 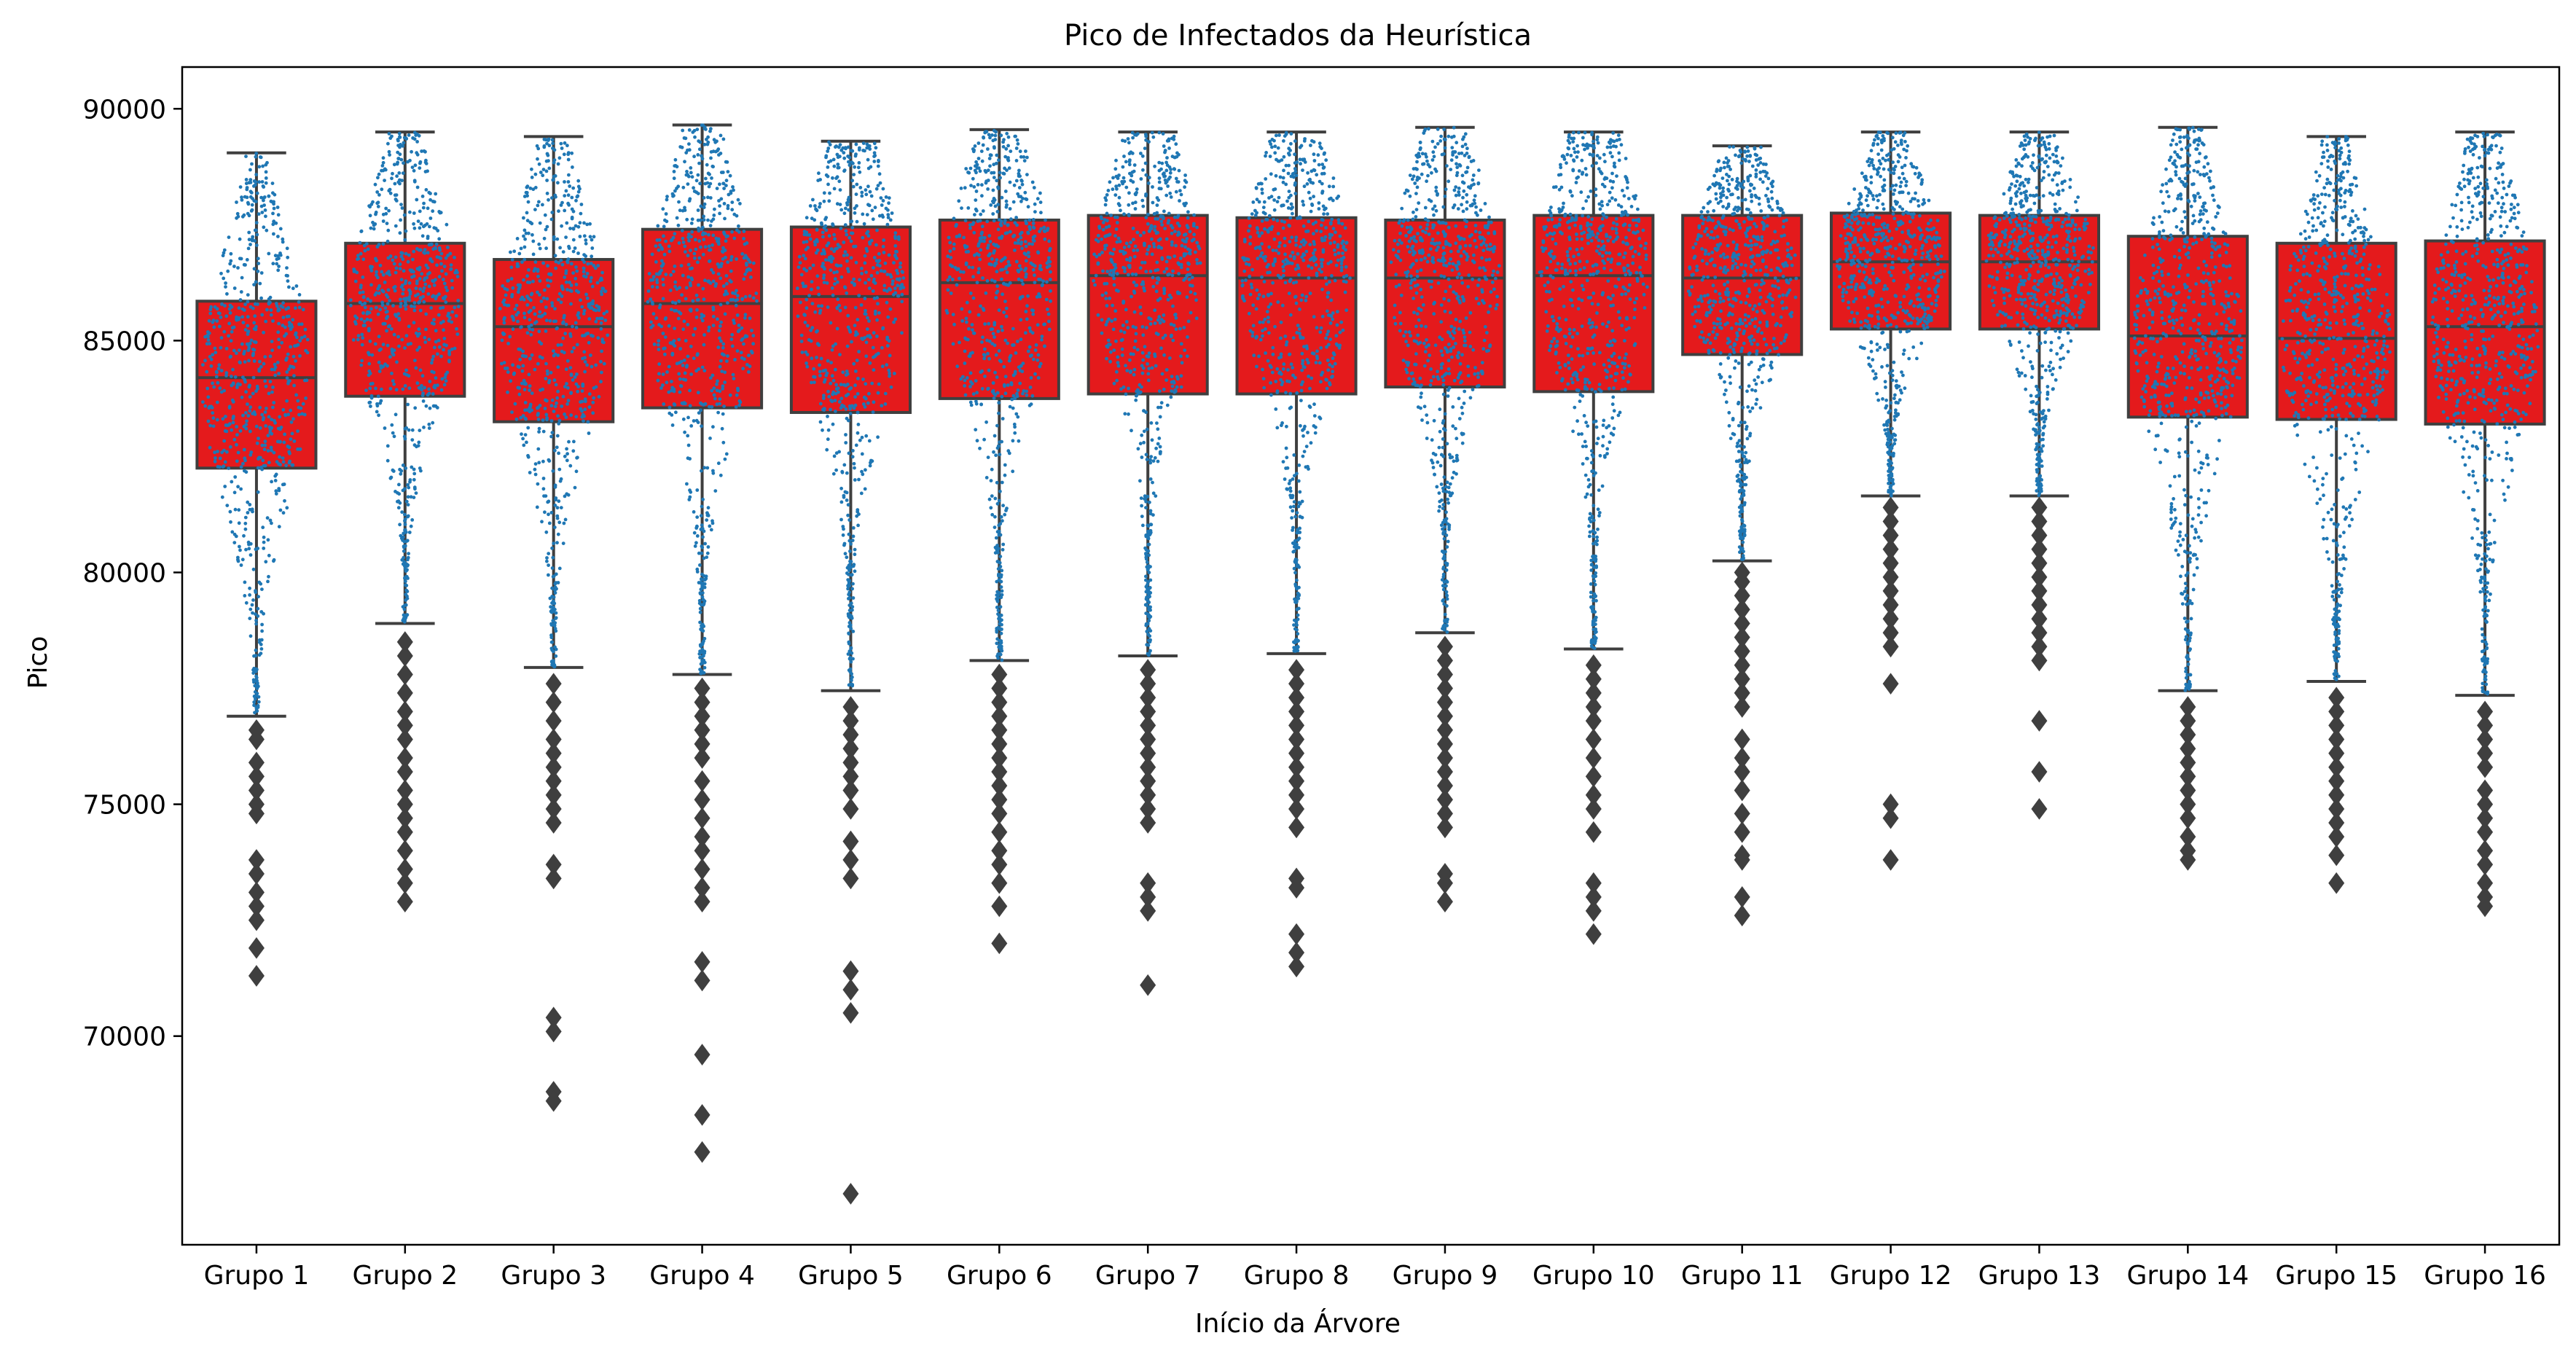 What do you see at coordinates (38, 662) in the screenshot?
I see `y-axis-label: Pico` at bounding box center [38, 662].